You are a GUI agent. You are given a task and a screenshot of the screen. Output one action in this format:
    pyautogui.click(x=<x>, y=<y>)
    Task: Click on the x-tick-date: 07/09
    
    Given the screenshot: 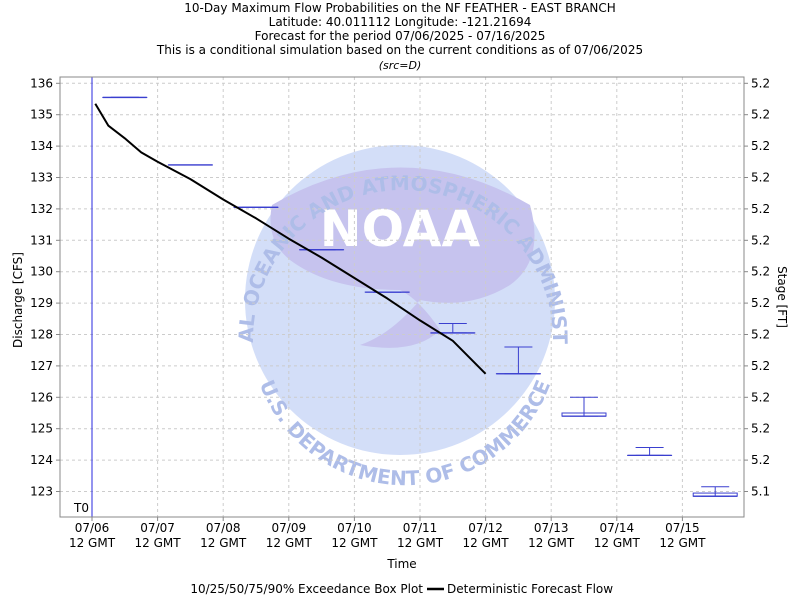 What is the action you would take?
    pyautogui.click(x=289, y=528)
    